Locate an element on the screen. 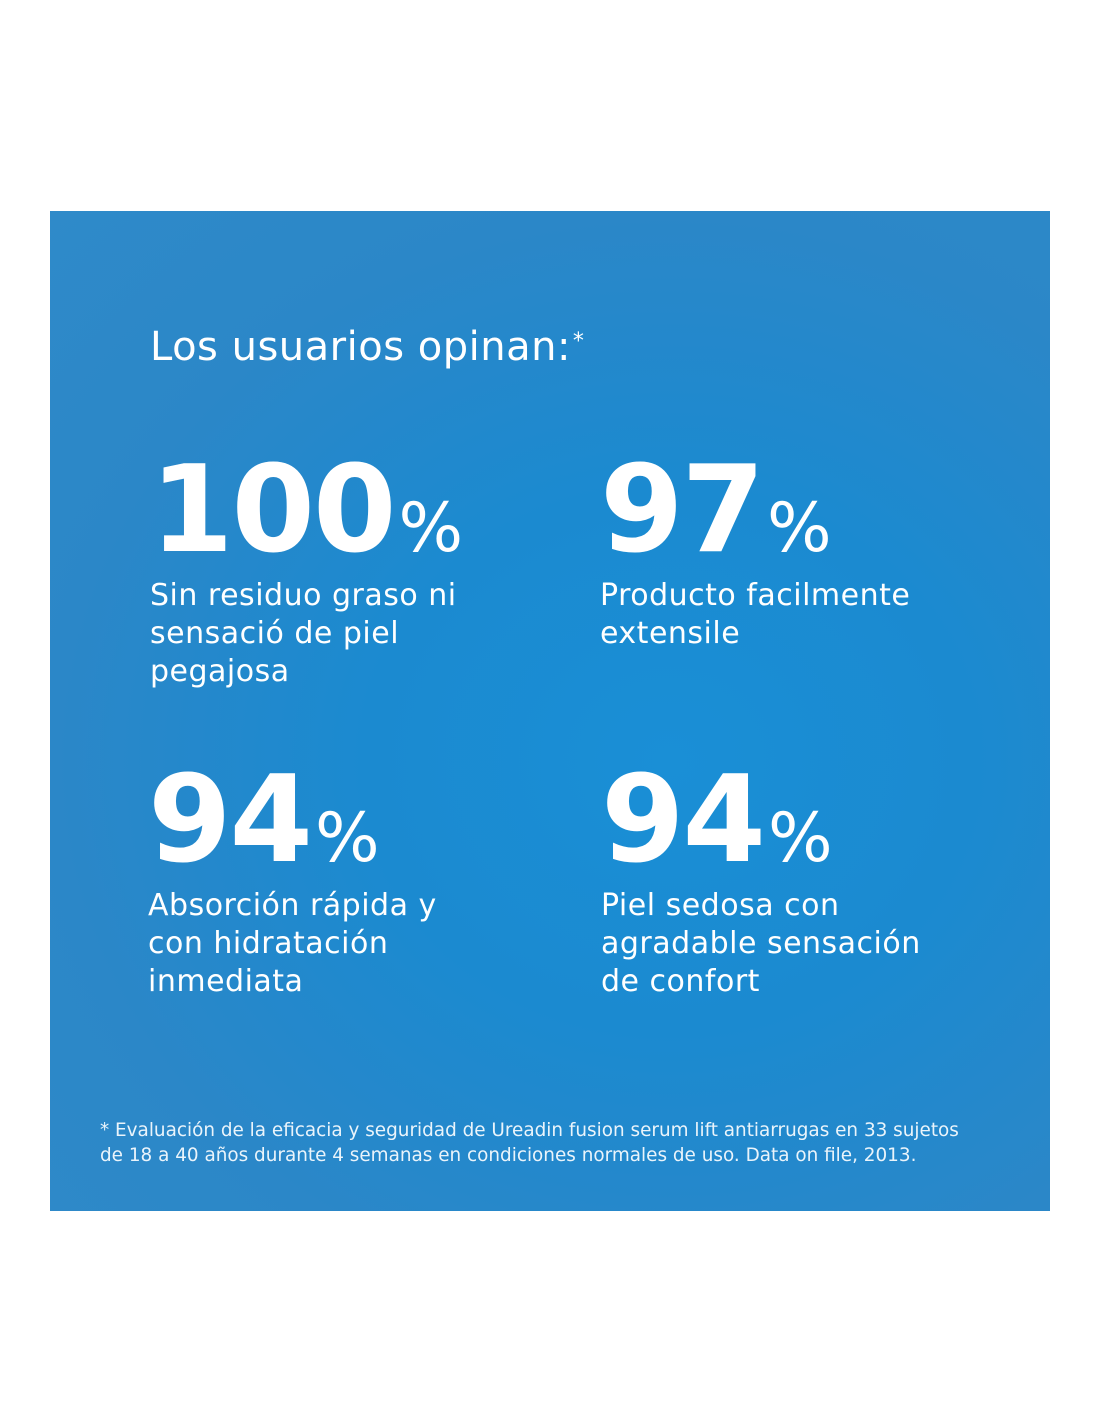 The width and height of the screenshot is (1100, 1422). stat-number: 100 is located at coordinates (273, 510).